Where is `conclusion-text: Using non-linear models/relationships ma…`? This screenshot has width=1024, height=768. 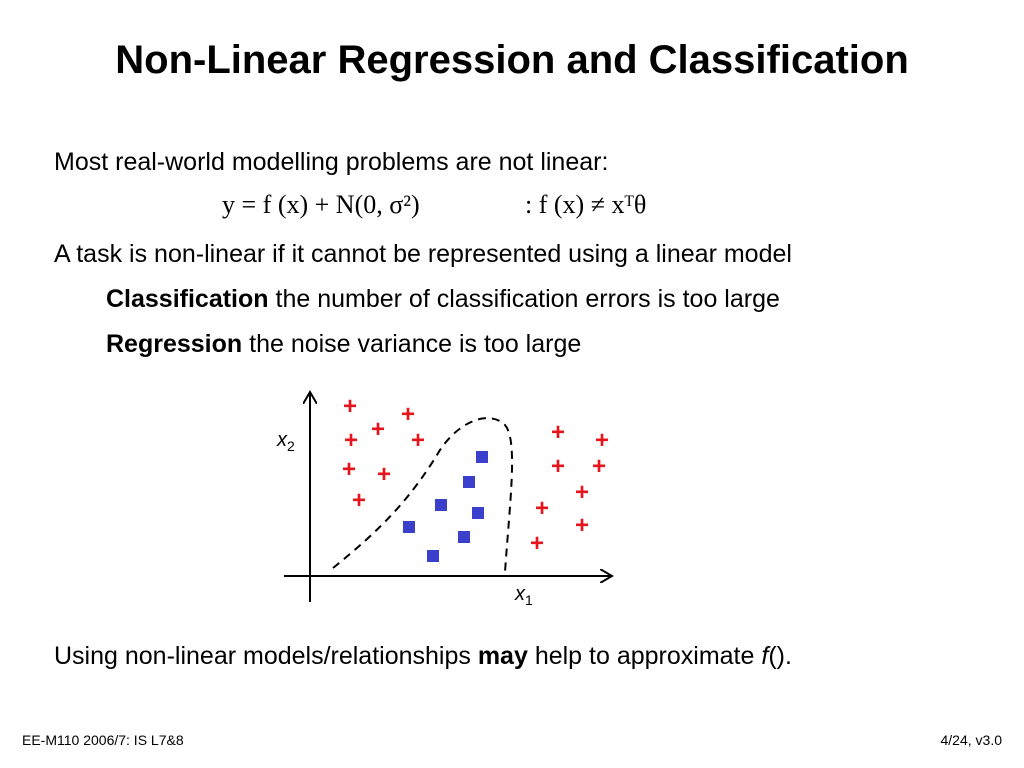 conclusion-text: Using non-linear models/relationships ma… is located at coordinates (423, 656).